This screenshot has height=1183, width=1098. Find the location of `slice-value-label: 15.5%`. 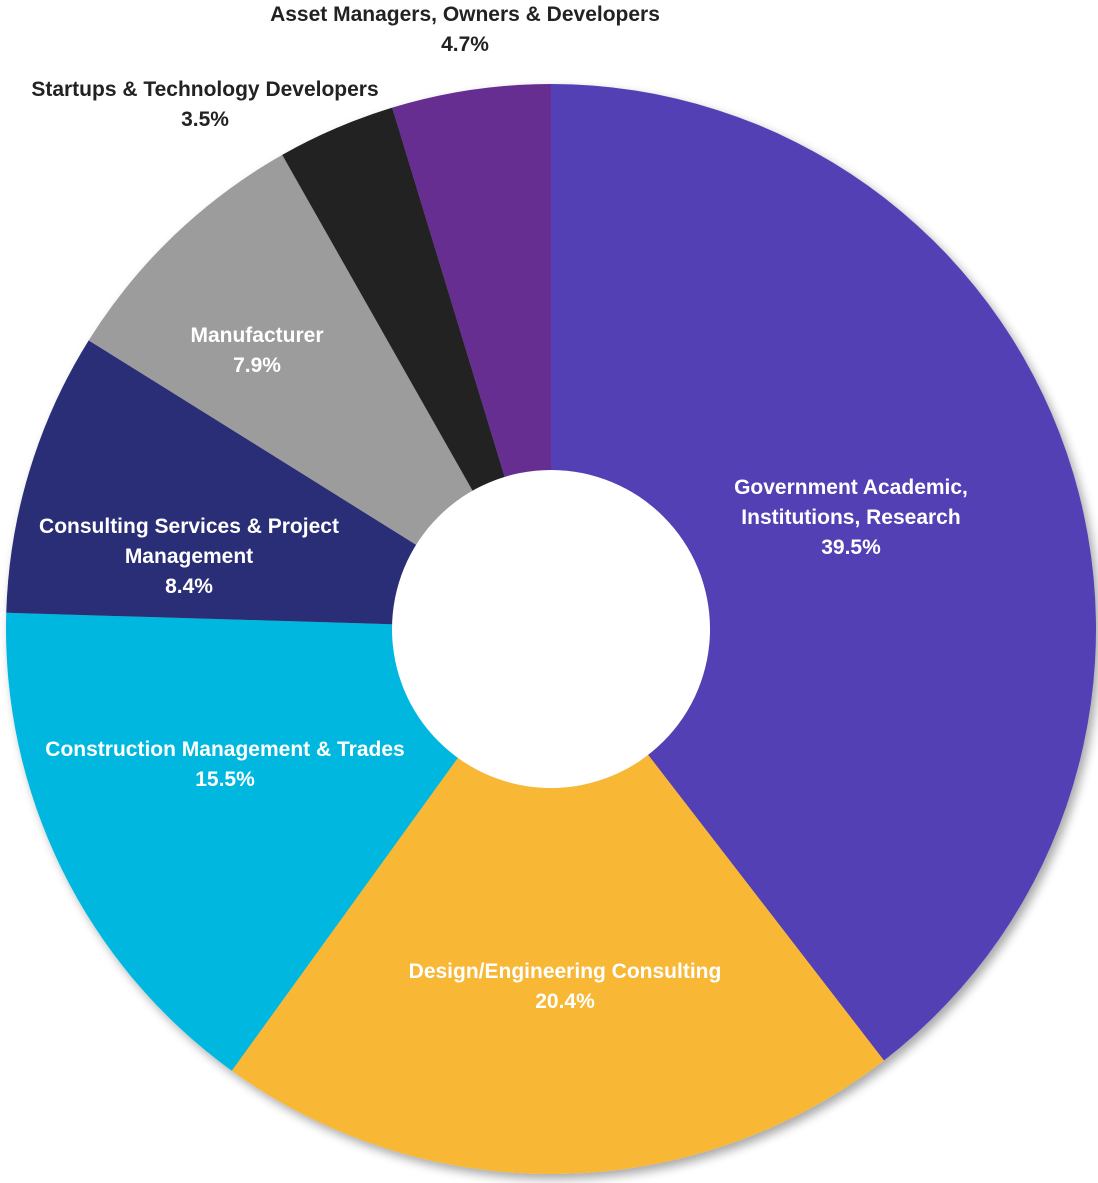

slice-value-label: 15.5% is located at coordinates (225, 779).